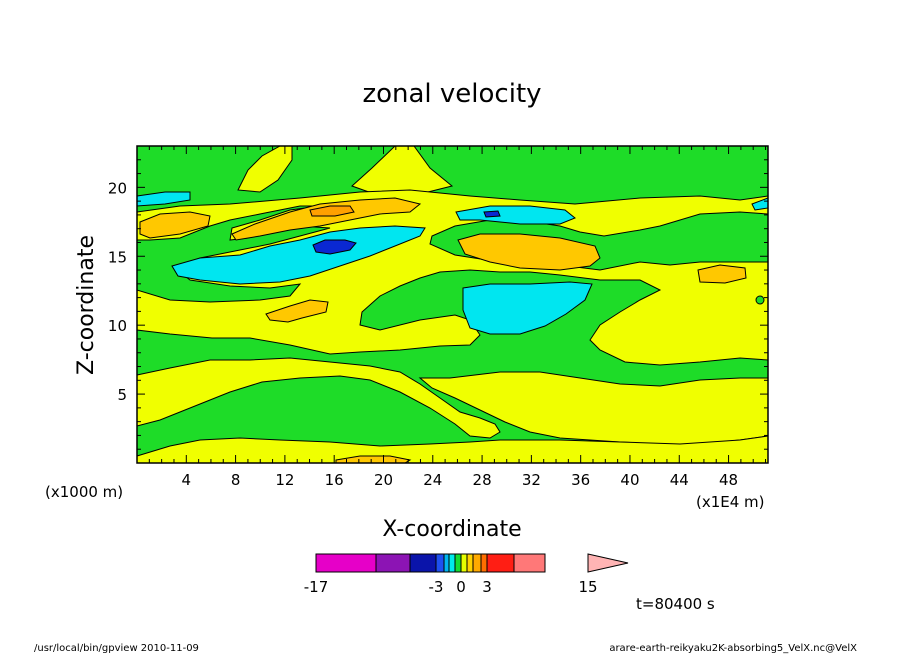 The image size is (904, 654). I want to click on region-blue-core-left, so click(334, 247).